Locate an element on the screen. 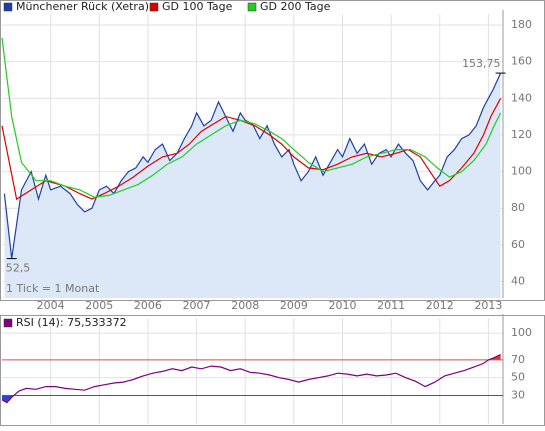  y-tick-label: 30 is located at coordinates (518, 394).